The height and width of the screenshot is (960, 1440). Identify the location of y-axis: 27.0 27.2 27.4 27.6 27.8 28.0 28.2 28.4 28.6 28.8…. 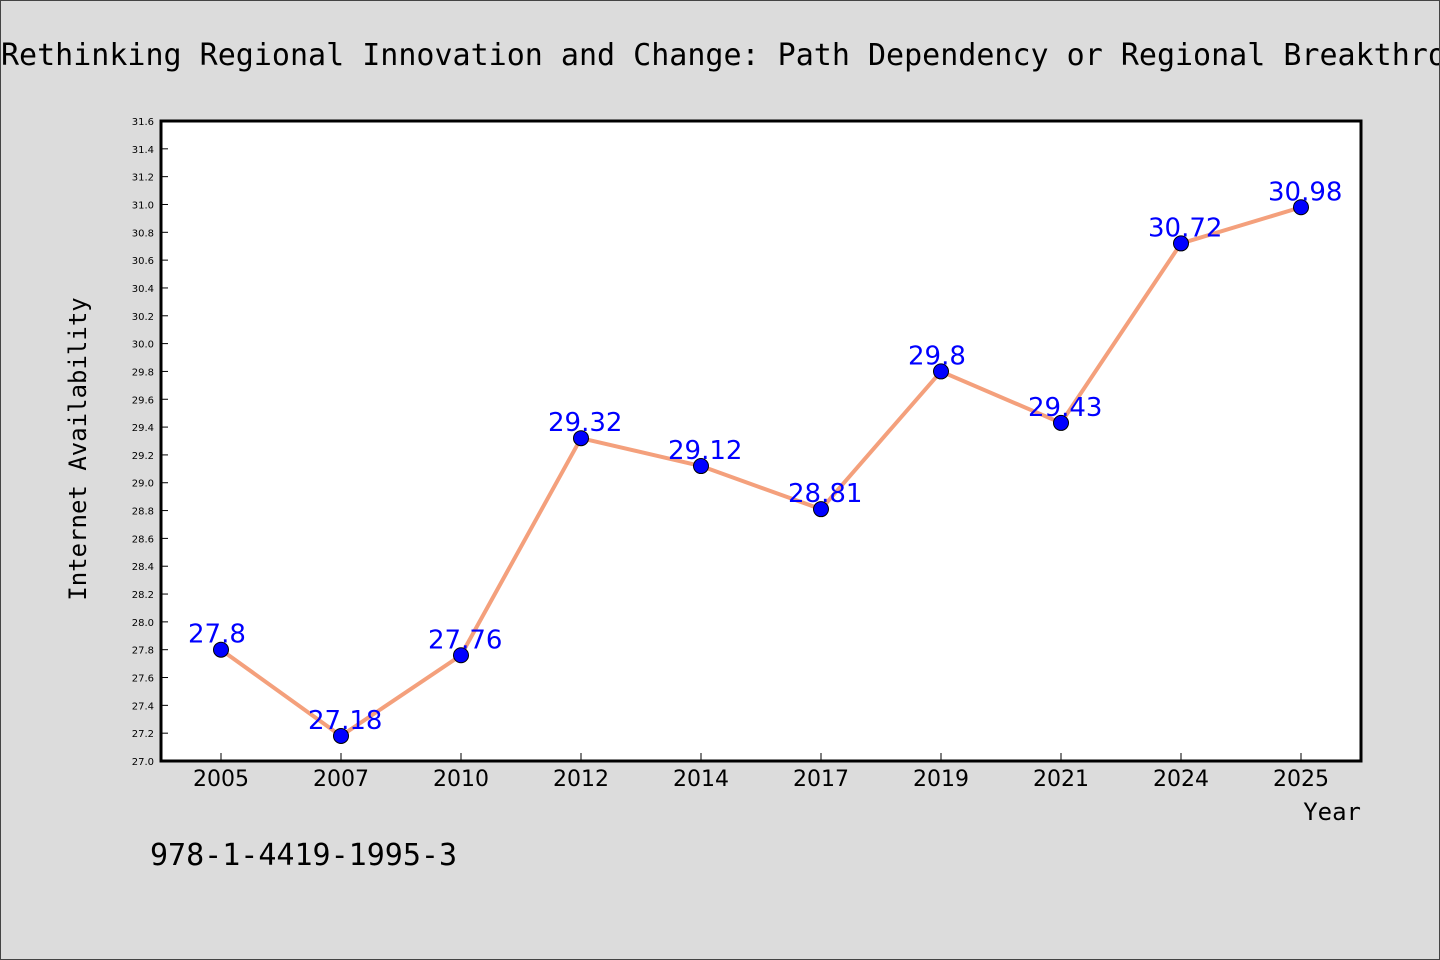
(150, 442).